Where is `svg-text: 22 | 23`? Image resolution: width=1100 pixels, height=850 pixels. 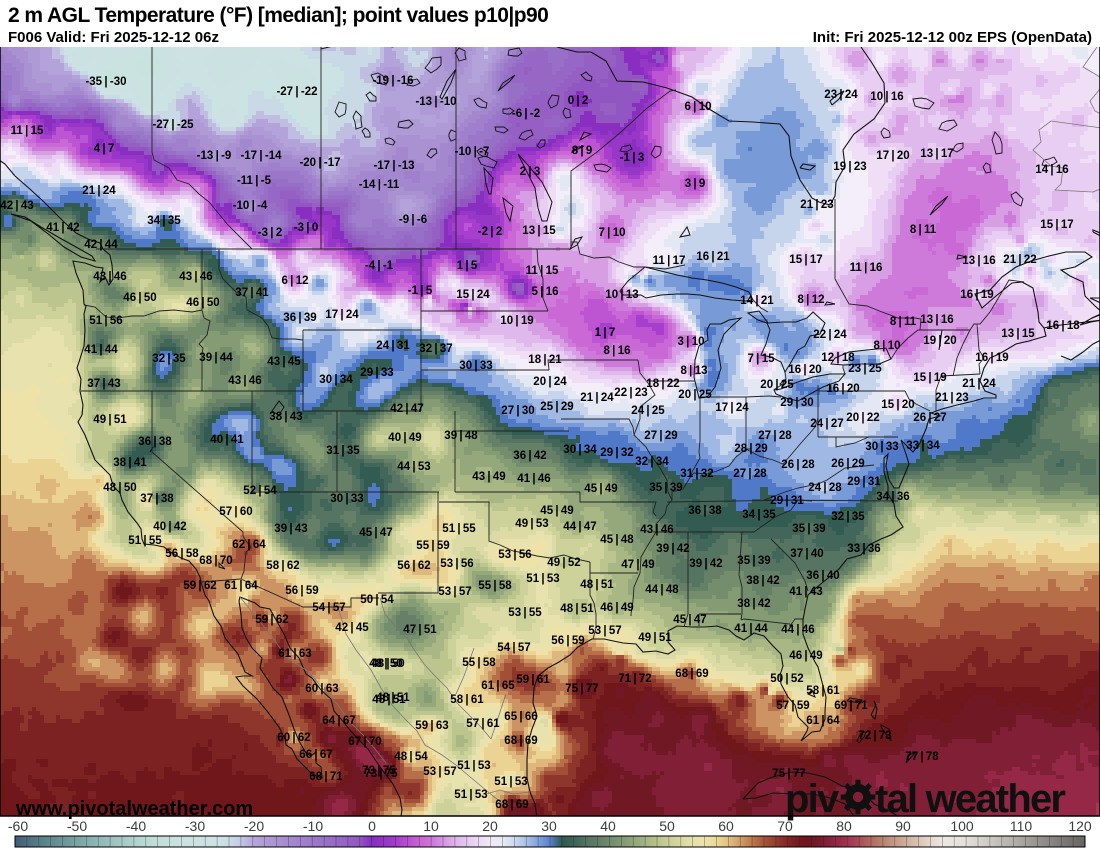 svg-text: 22 | 23 is located at coordinates (630, 393).